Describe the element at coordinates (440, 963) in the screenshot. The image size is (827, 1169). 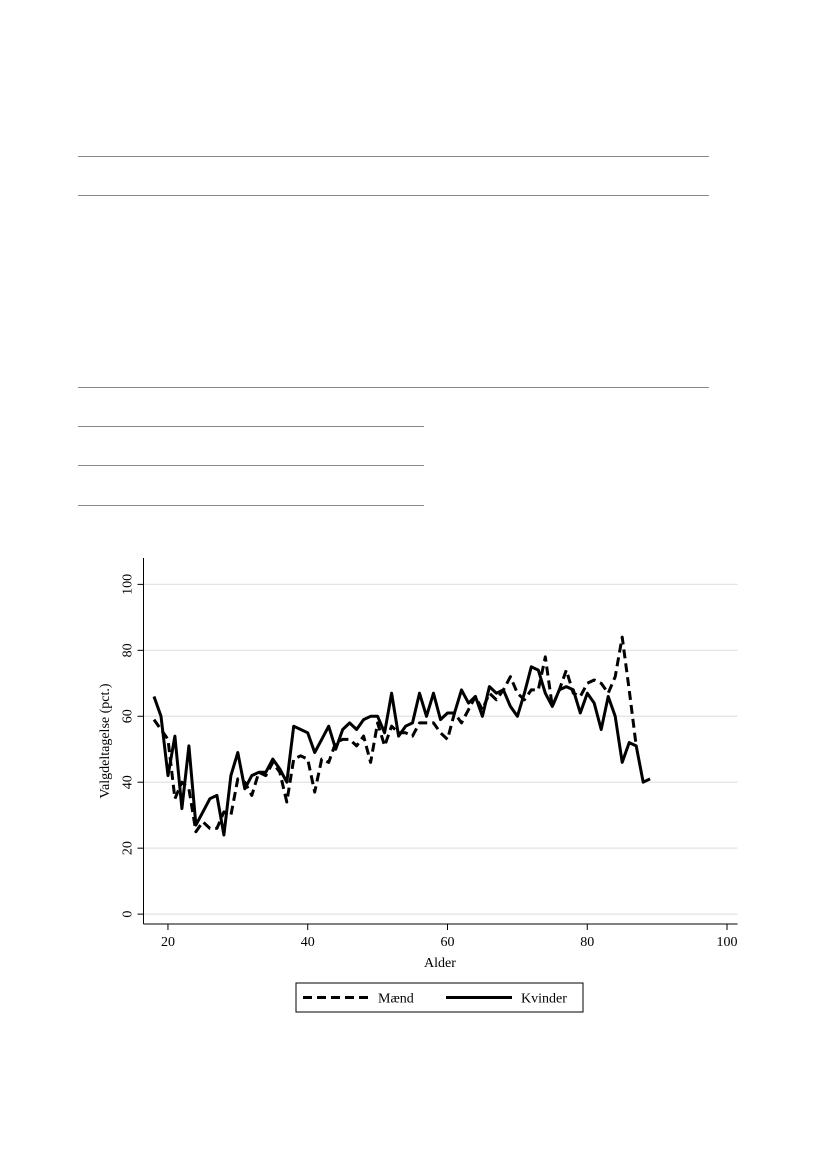
I see `x-axis-label: Alder` at that location.